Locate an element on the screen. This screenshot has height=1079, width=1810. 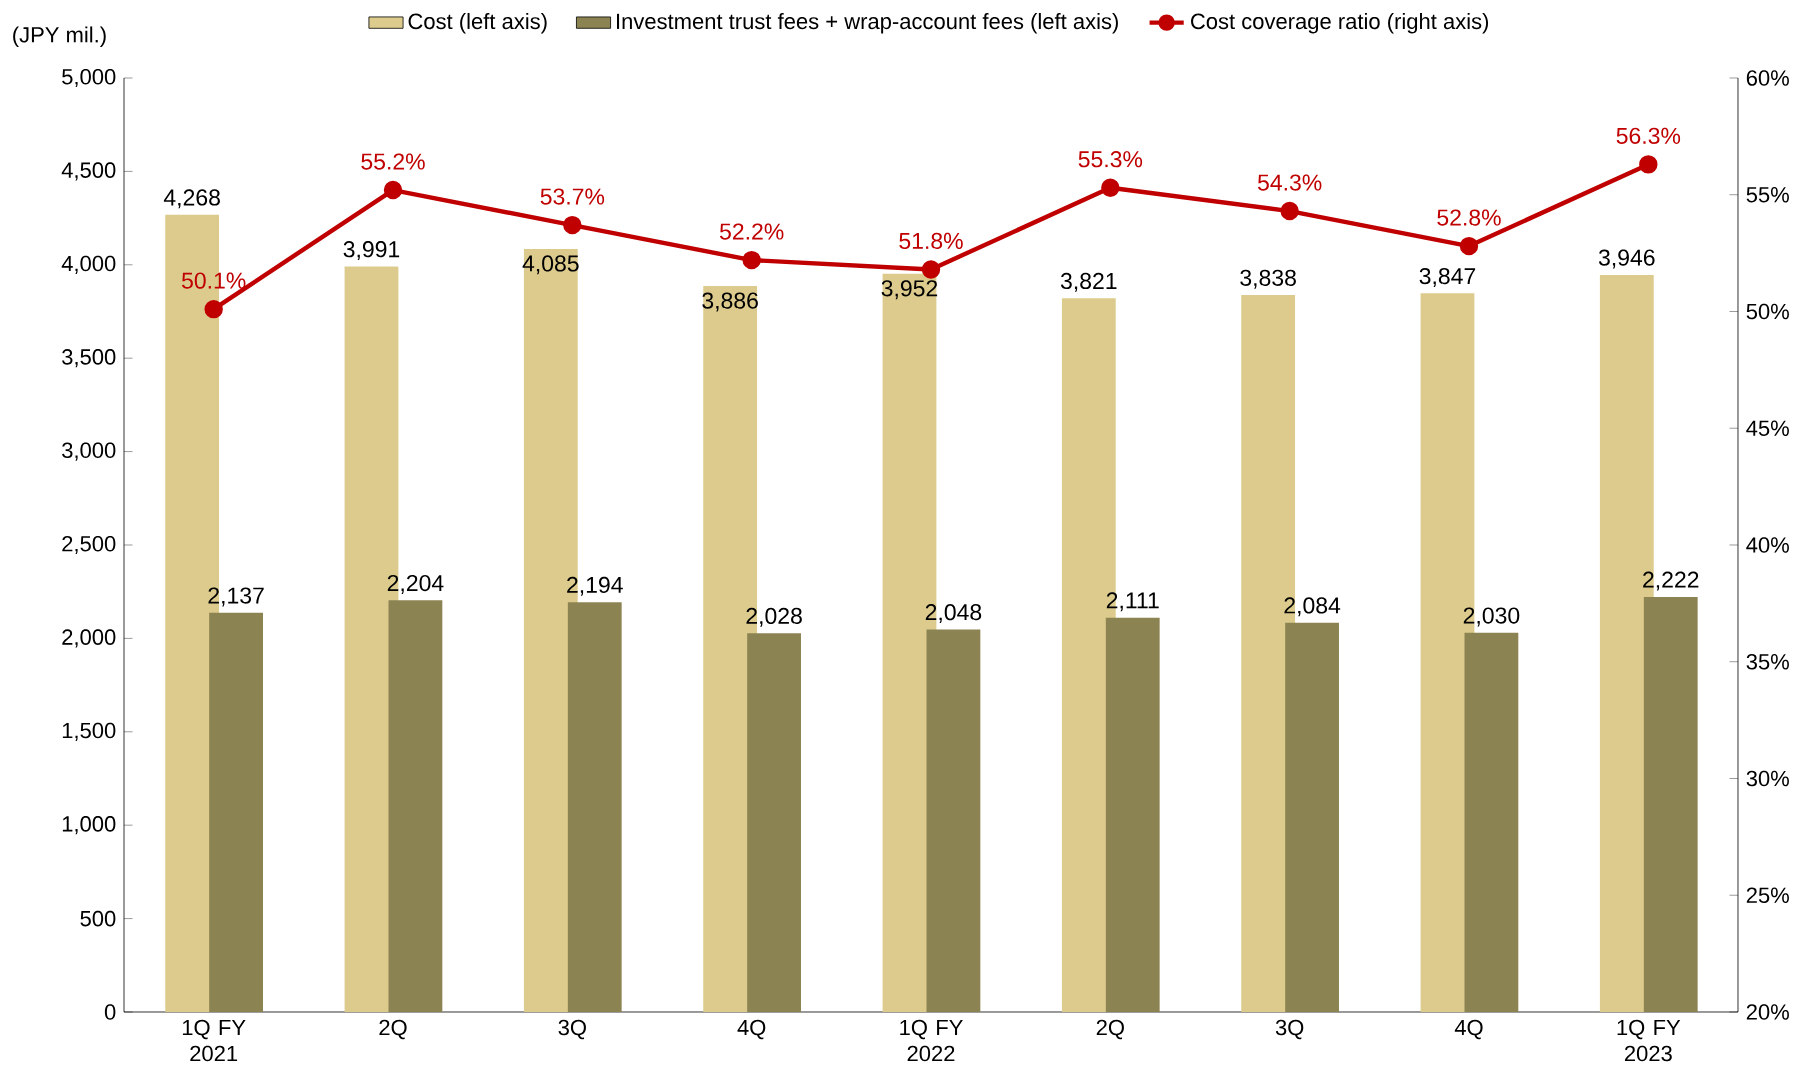
data-label: 4,085 is located at coordinates (550, 265).